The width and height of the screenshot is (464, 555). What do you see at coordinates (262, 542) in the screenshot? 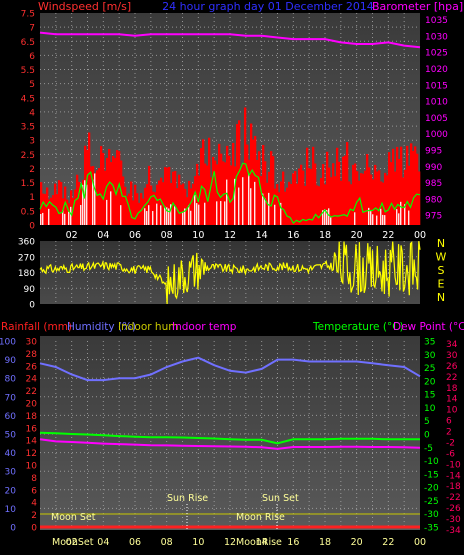
I see `time-tick-label: 14` at bounding box center [262, 542].